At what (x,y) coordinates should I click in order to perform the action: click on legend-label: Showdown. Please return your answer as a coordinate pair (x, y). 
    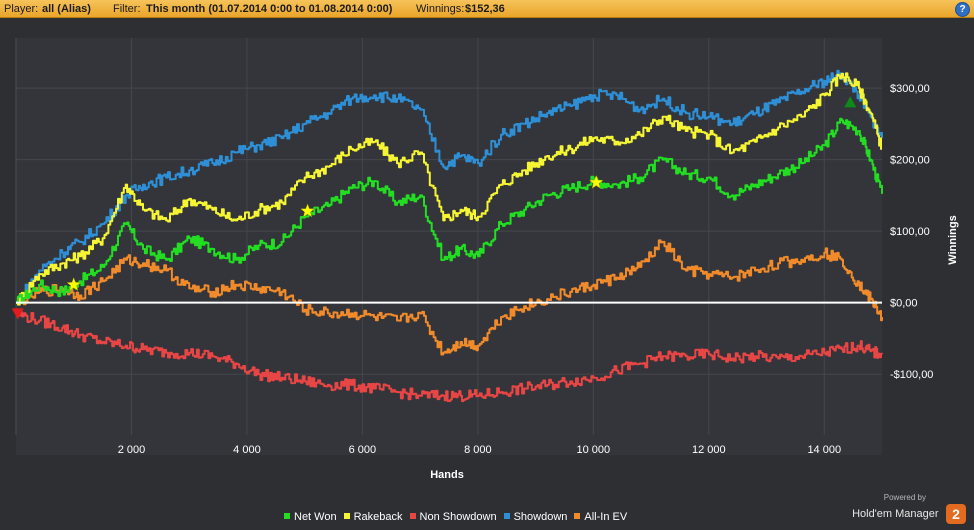
    Looking at the image, I should click on (540, 517).